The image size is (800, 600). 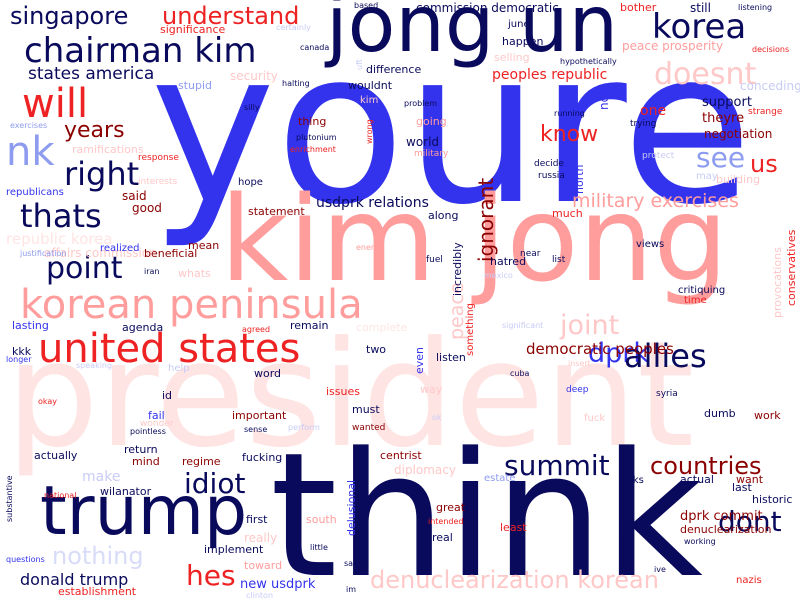 What do you see at coordinates (700, 541) in the screenshot?
I see `word-working: working` at bounding box center [700, 541].